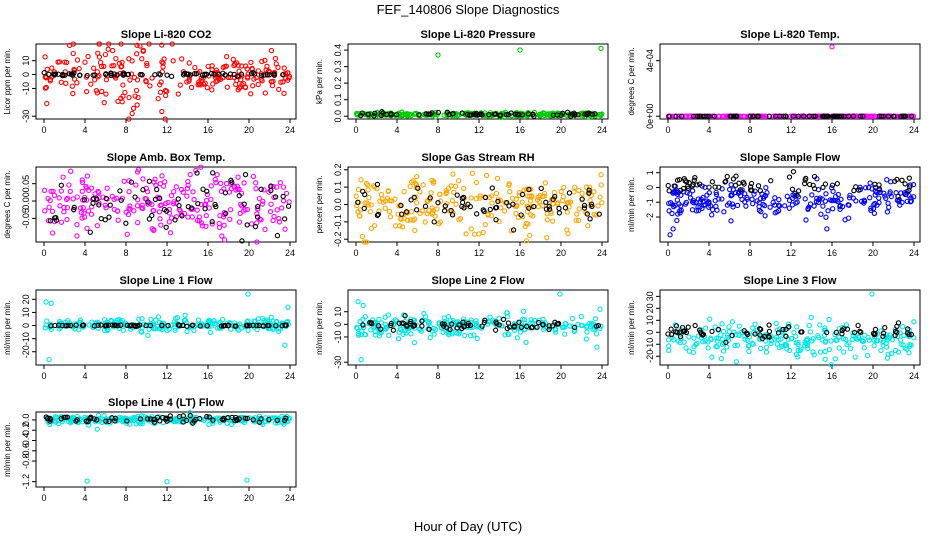 Image resolution: width=936 pixels, height=540 pixels. What do you see at coordinates (26, 351) in the screenshot?
I see `y-tick-label: -20` at bounding box center [26, 351].